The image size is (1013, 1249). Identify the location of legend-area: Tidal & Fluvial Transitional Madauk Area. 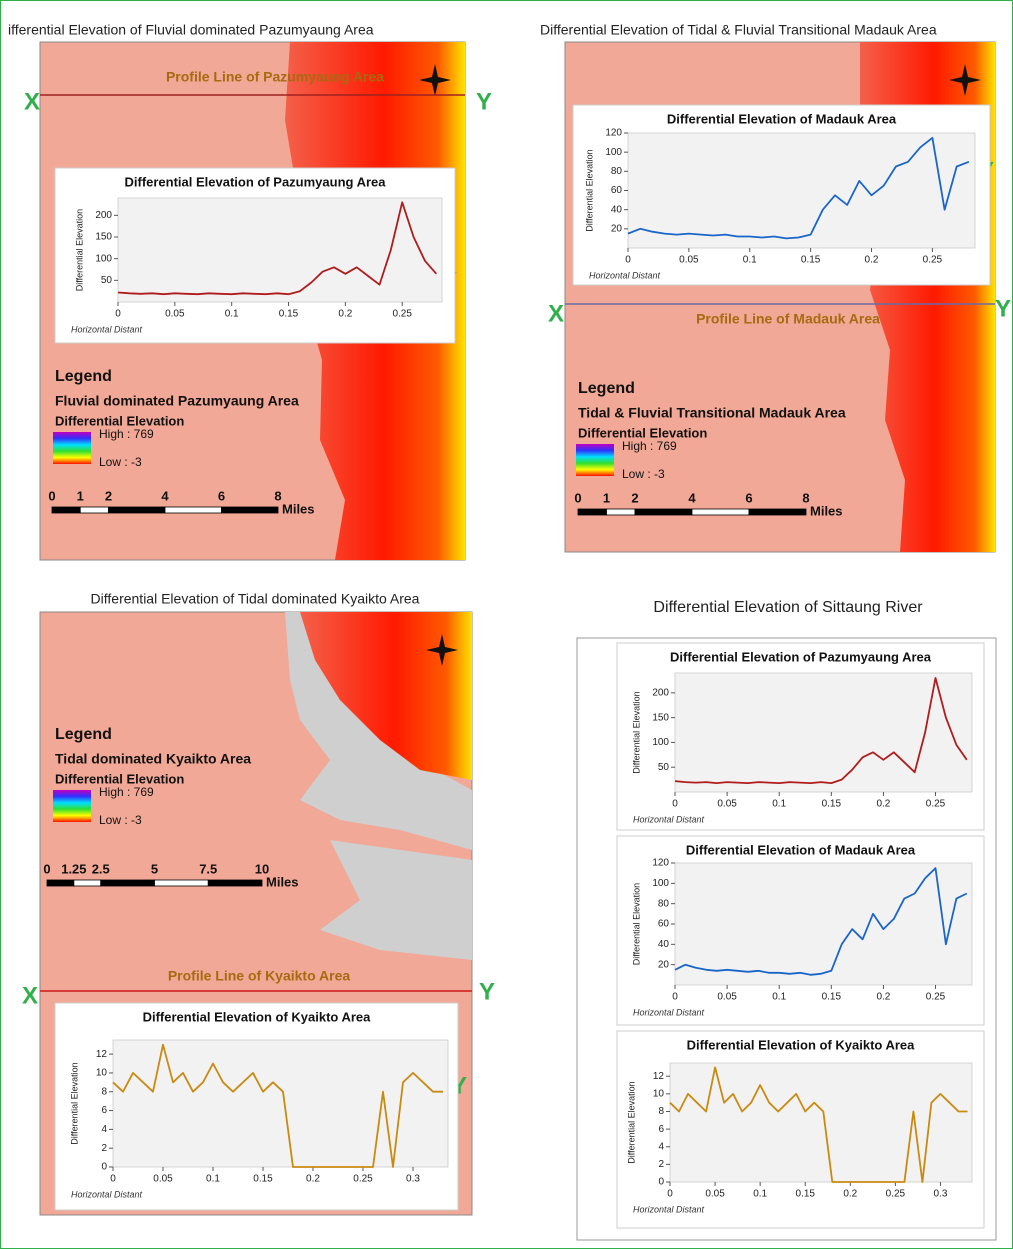
(712, 413).